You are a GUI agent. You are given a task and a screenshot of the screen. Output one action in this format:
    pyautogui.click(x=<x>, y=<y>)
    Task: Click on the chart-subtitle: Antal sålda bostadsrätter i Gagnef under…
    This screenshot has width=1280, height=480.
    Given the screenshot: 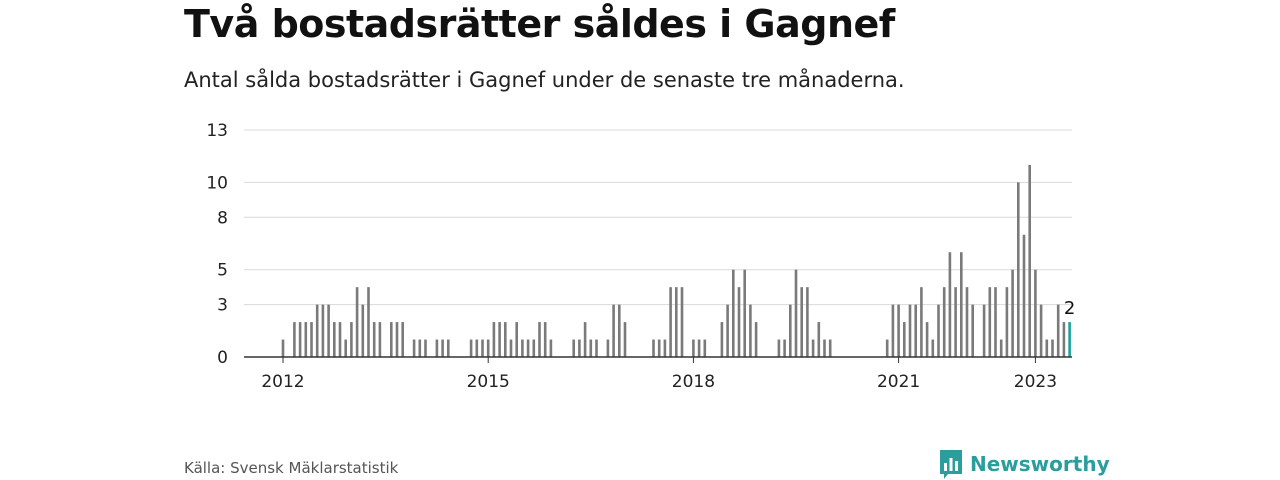 What is the action you would take?
    pyautogui.click(x=544, y=80)
    